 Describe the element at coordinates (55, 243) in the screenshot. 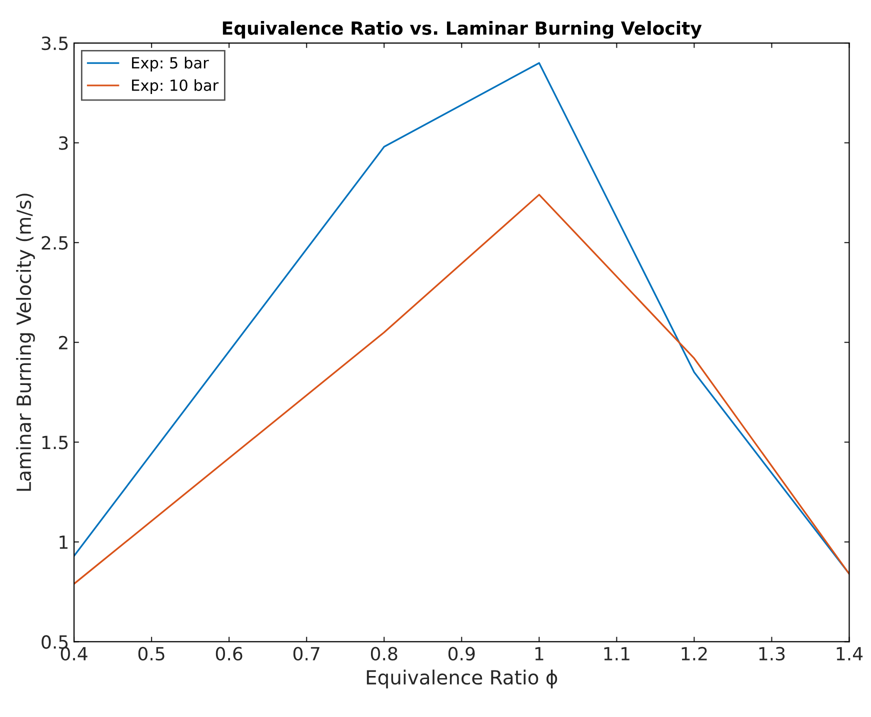

I see `y-tick-label: 2.5` at that location.